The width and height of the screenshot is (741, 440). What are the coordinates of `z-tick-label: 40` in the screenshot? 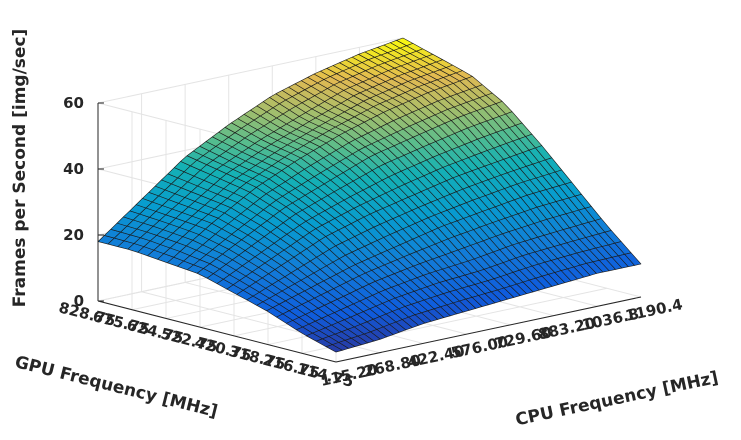 It's located at (73, 169).